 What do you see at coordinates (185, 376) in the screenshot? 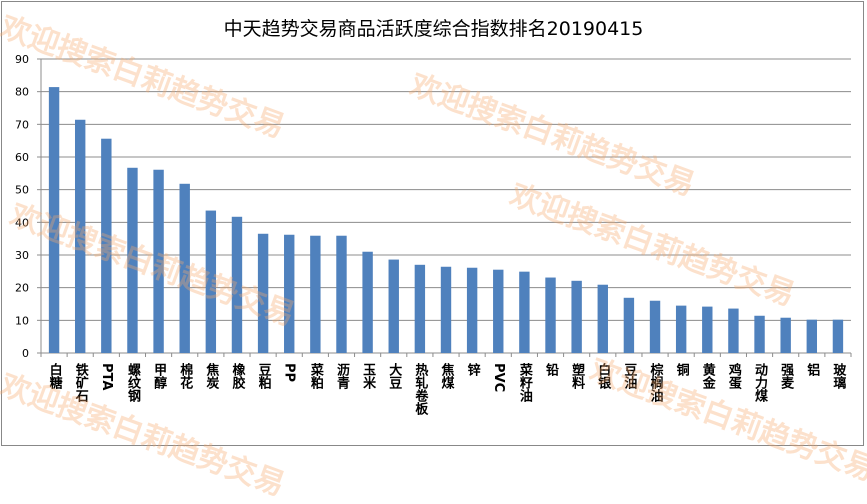
I see `x-tick-label: 棉花` at bounding box center [185, 376].